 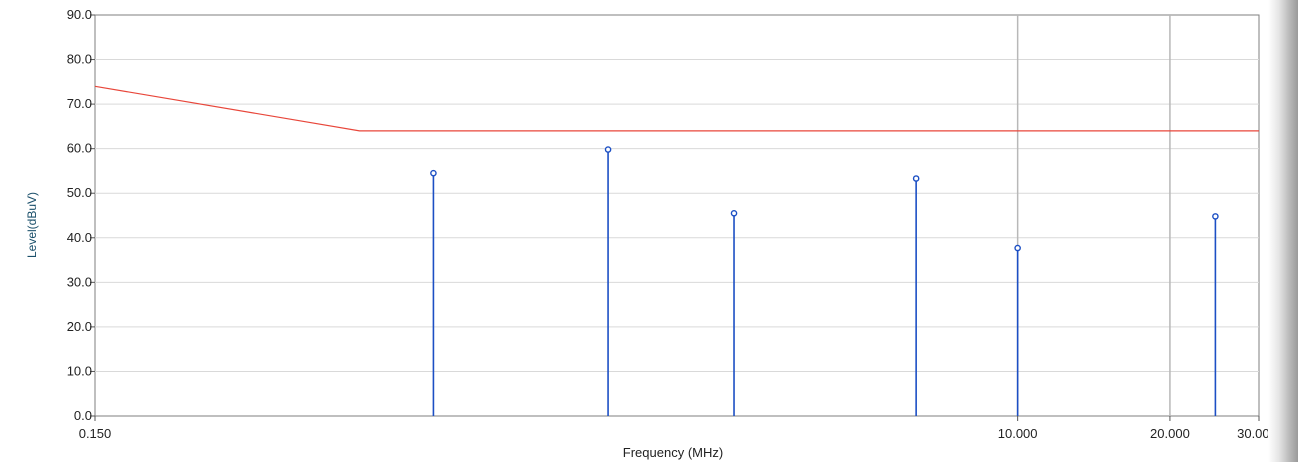 What do you see at coordinates (79, 103) in the screenshot?
I see `y-tick-label: 70.0` at bounding box center [79, 103].